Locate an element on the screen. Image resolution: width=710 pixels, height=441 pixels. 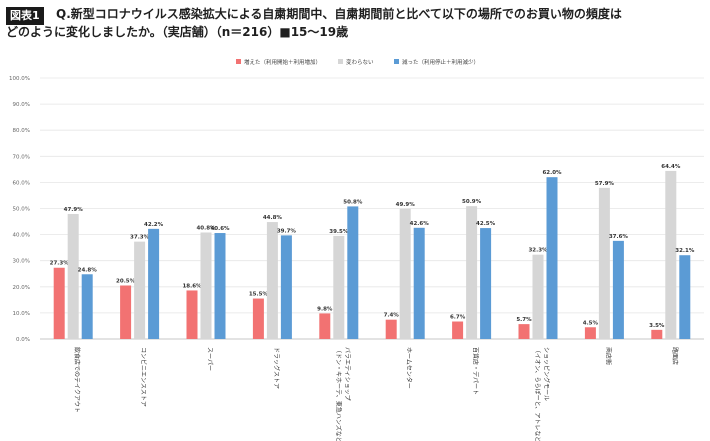
figure-badge: 図表1 is located at coordinates (25, 16).